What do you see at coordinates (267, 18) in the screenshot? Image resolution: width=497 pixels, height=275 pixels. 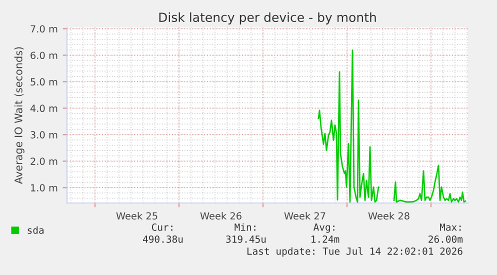 I see `chart-title: Disk latency per device - by month` at bounding box center [267, 18].